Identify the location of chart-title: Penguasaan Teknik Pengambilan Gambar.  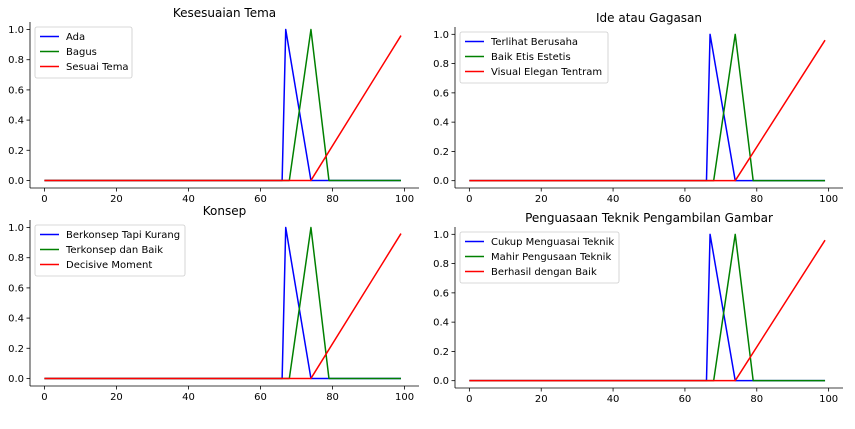
(649, 218).